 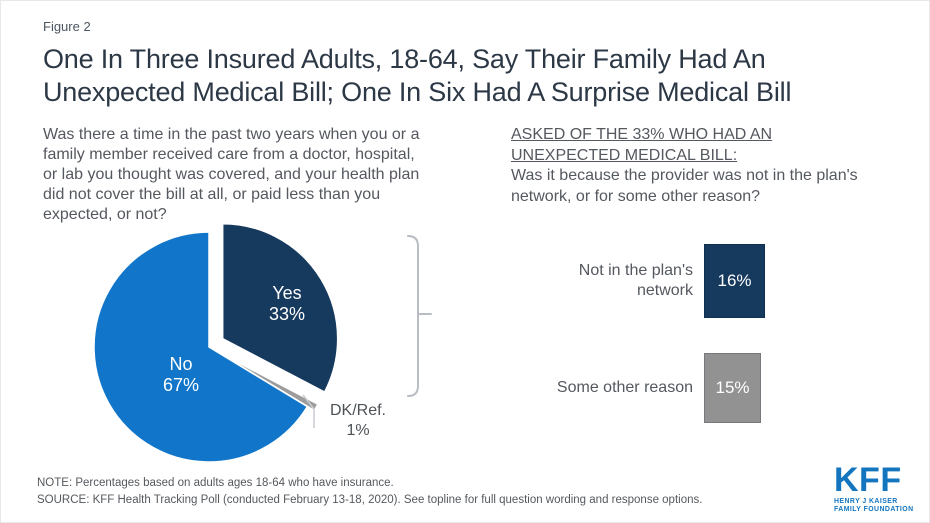 I want to click on kff-logo-sub1: HENRY J KAISER, so click(x=866, y=501).